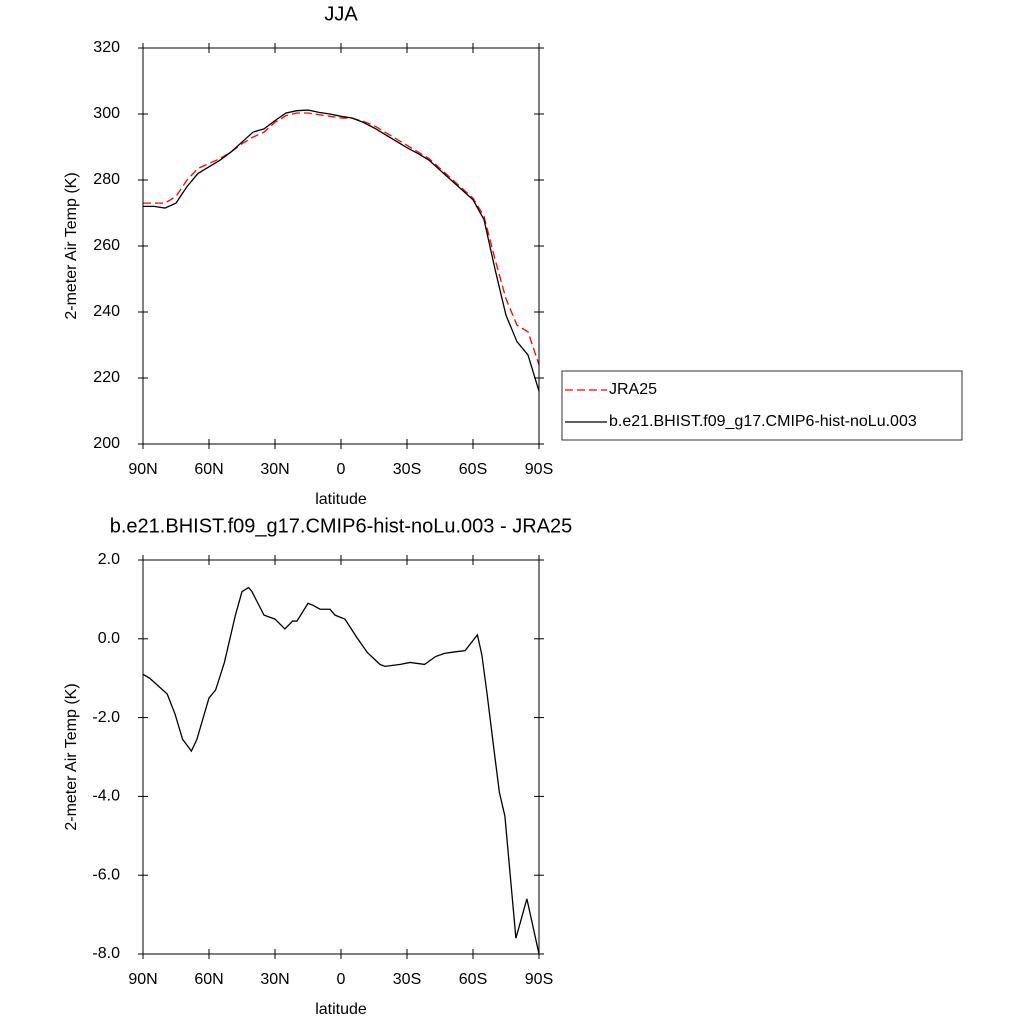 The height and width of the screenshot is (1024, 1024). I want to click on y-tick-label: -6.0, so click(106, 874).